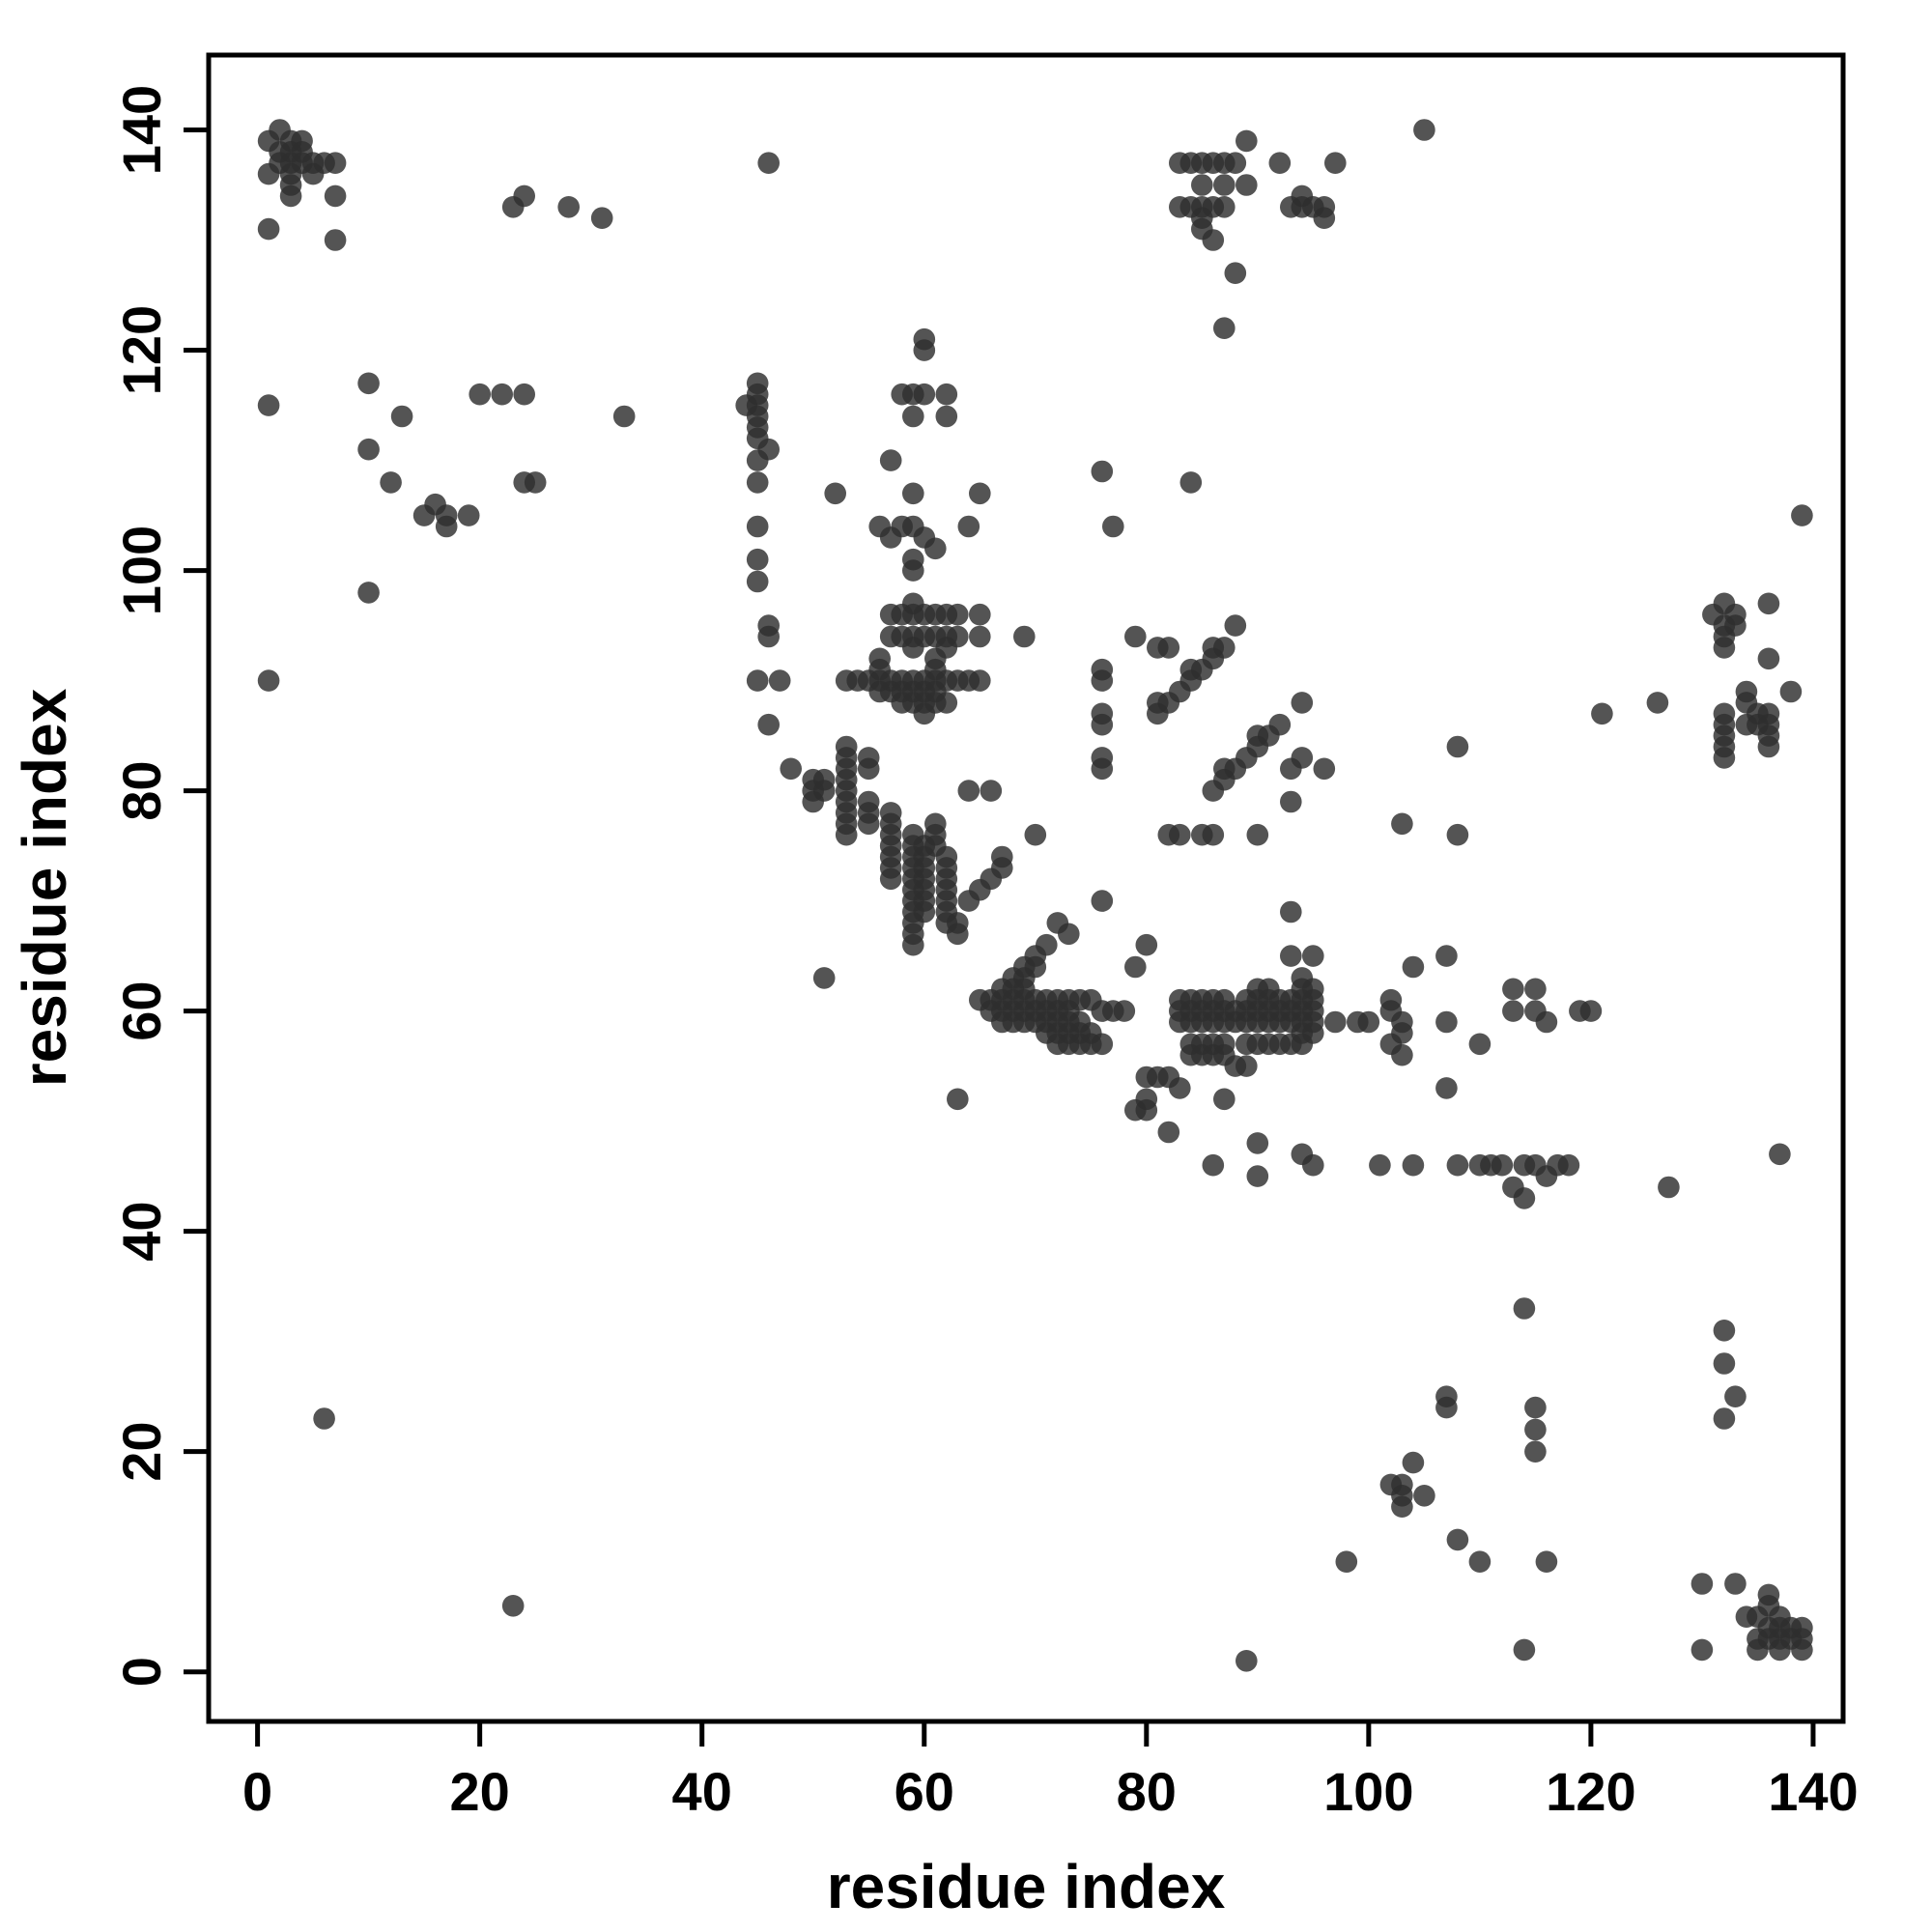 Image resolution: width=1932 pixels, height=1932 pixels. What do you see at coordinates (1590, 1791) in the screenshot?
I see `x-tick-label: 120` at bounding box center [1590, 1791].